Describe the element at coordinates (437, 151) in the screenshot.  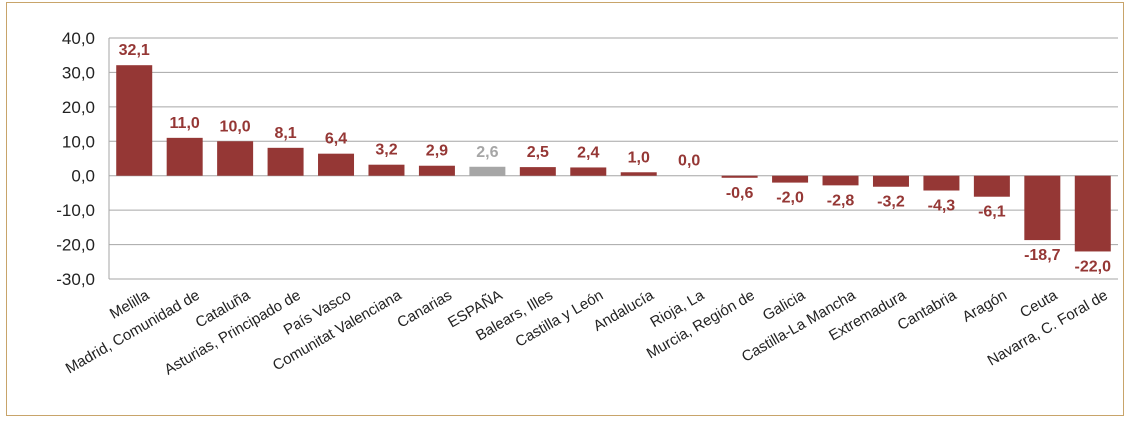
I see `data-label: 2,9` at that location.